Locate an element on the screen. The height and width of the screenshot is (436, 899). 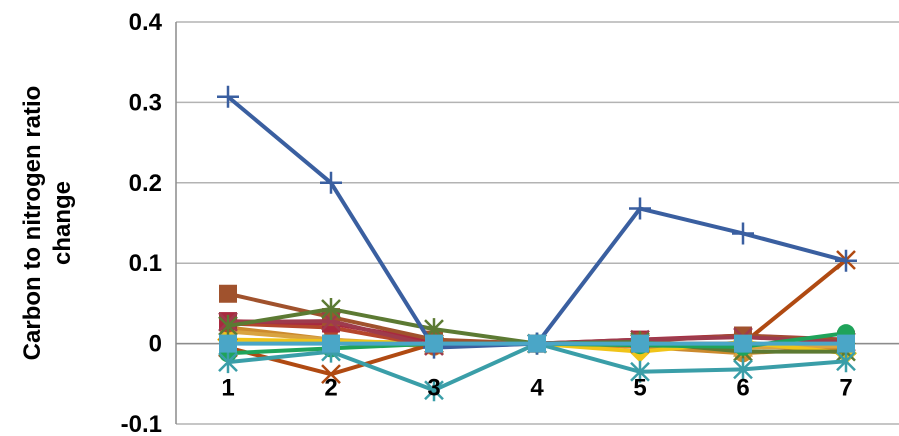
x-tick-label: 2 is located at coordinates (330, 388).